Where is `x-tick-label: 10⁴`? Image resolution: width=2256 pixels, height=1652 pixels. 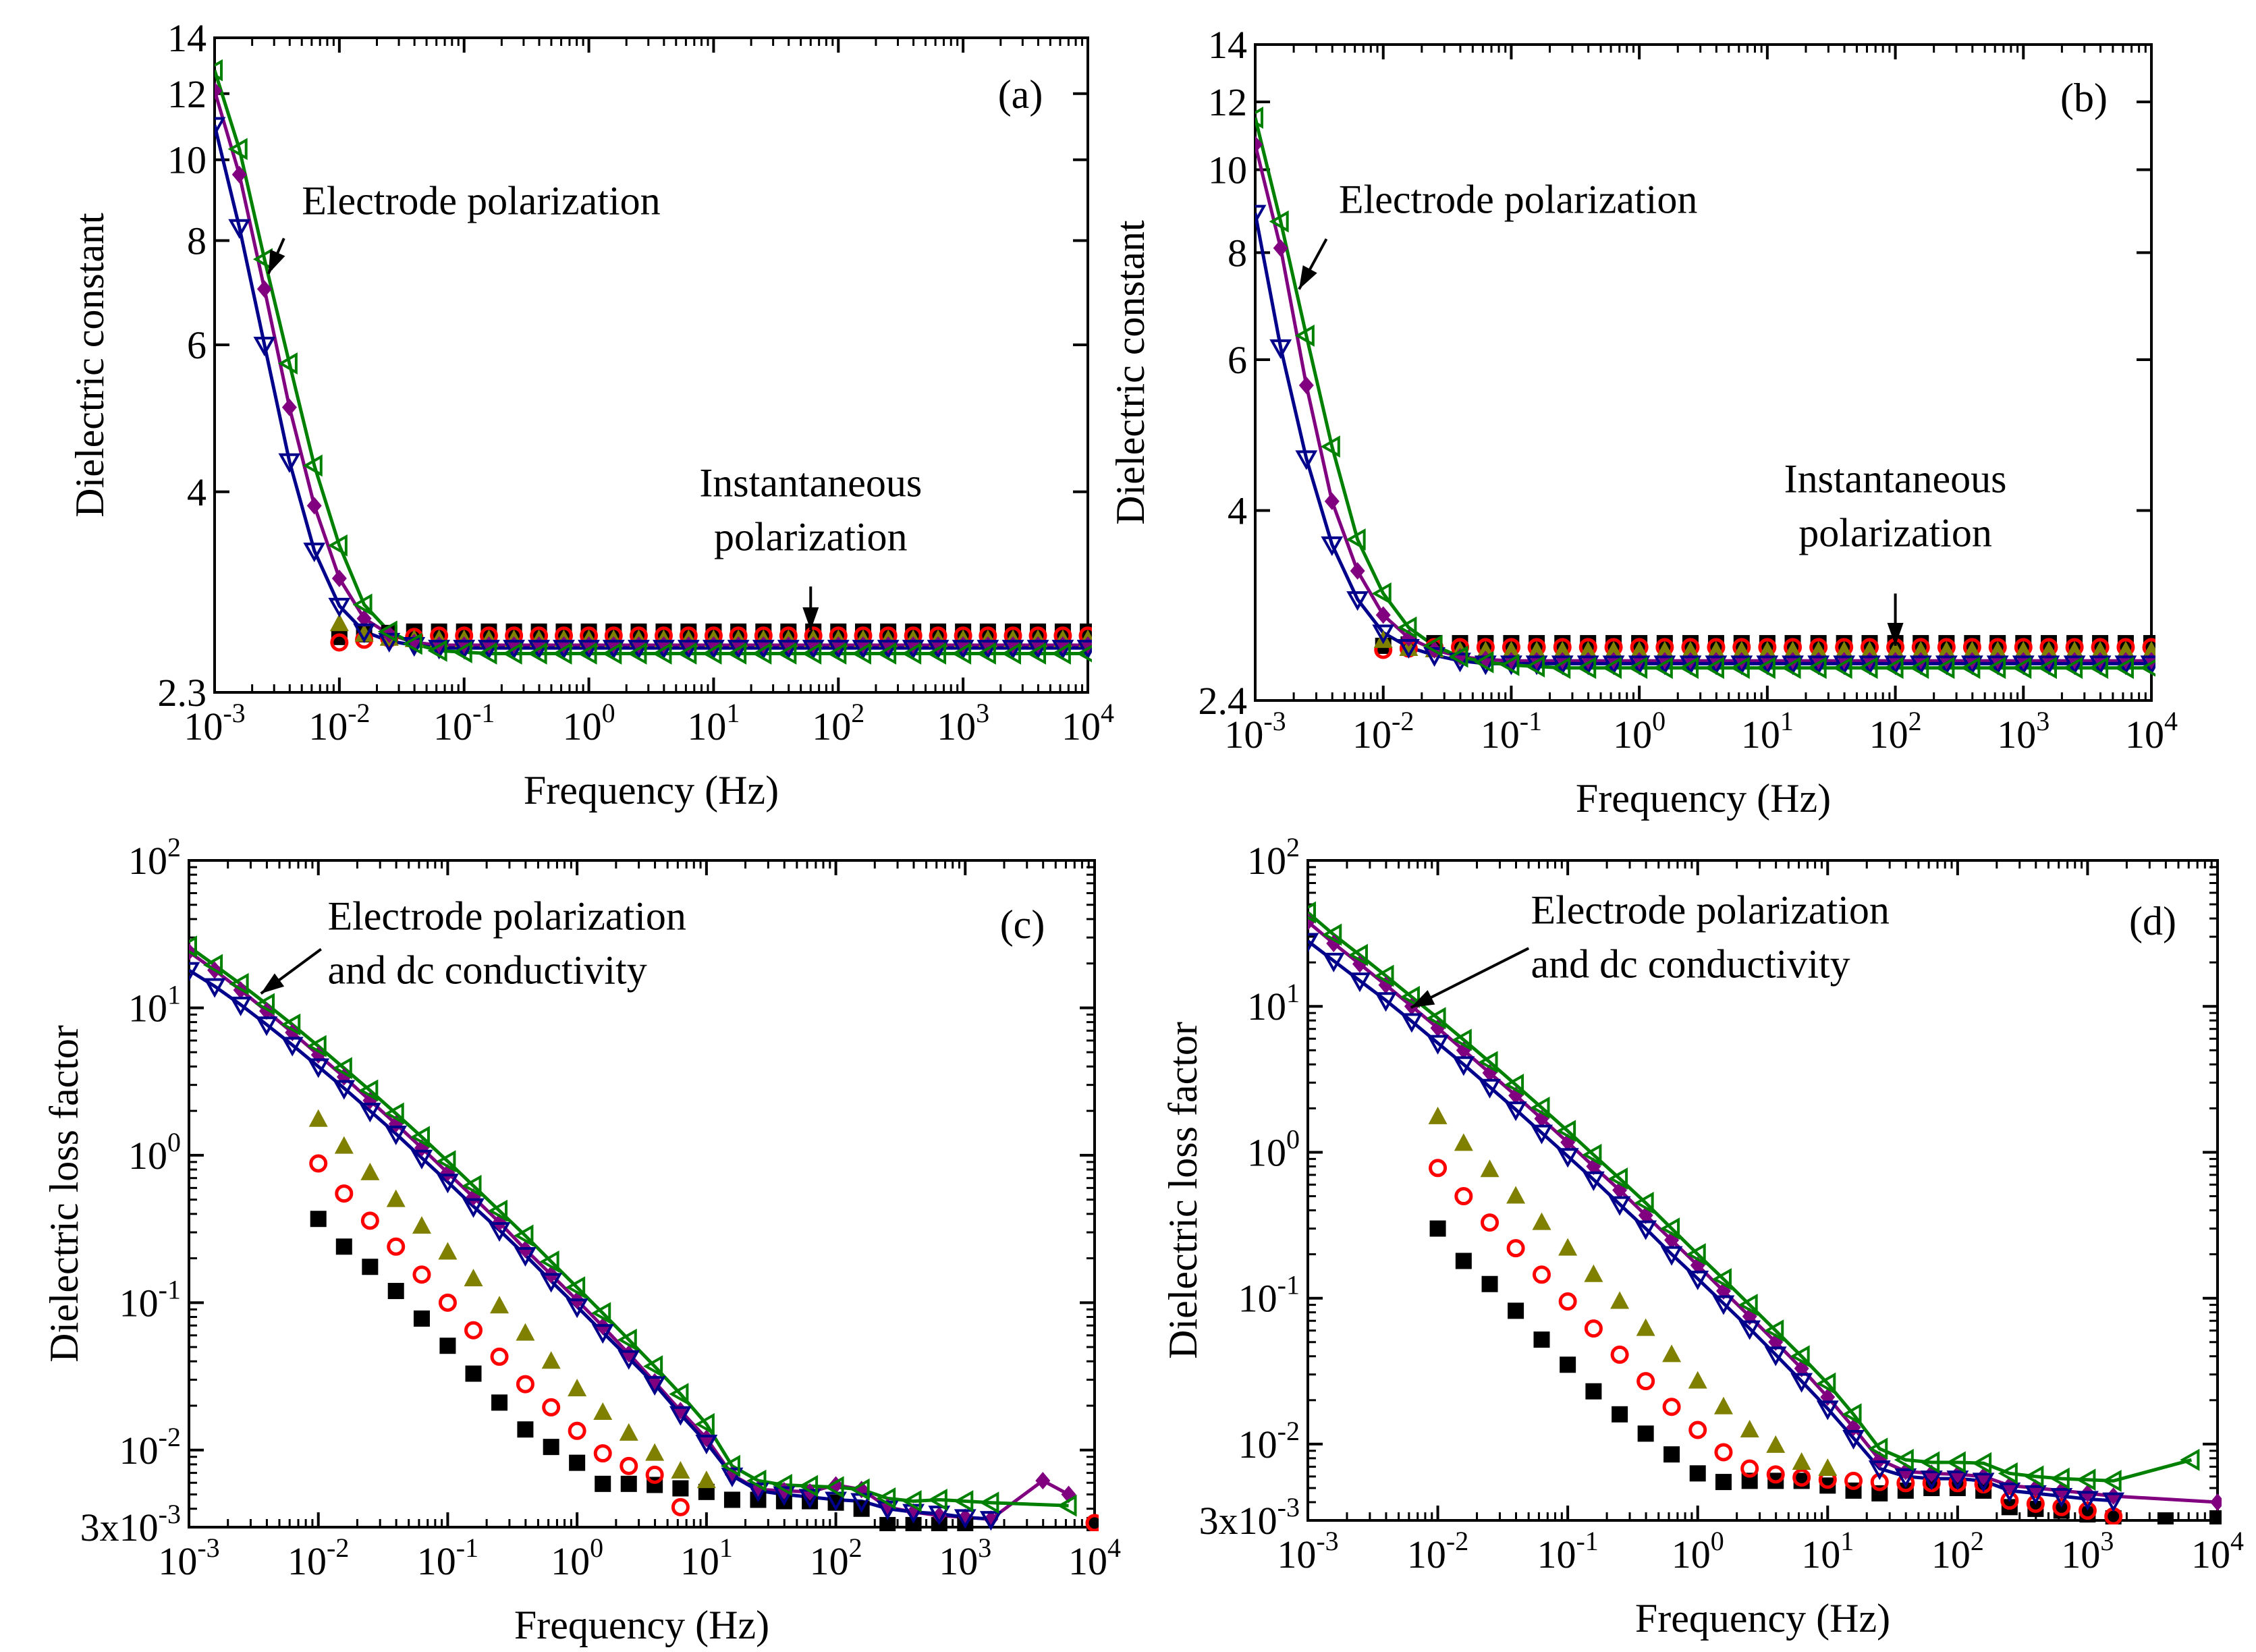 x-tick-label: 10⁴ is located at coordinates (2151, 731).